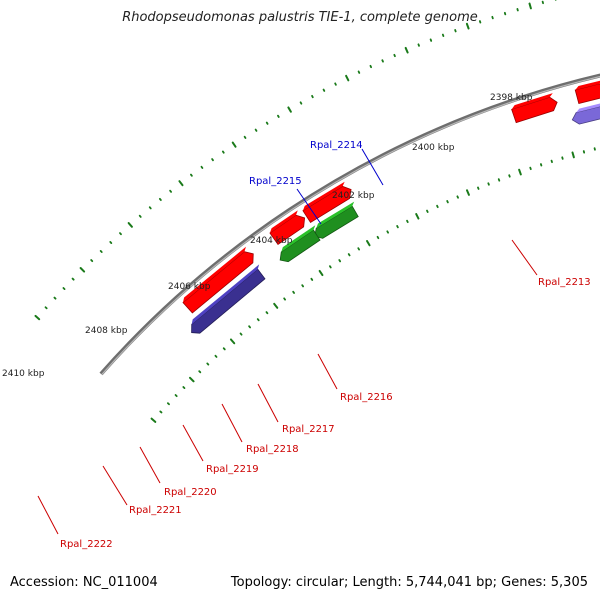 This screenshot has height=600, width=600. What do you see at coordinates (511, 98) in the screenshot?
I see `kbp-label: 2398 kbp` at bounding box center [511, 98].